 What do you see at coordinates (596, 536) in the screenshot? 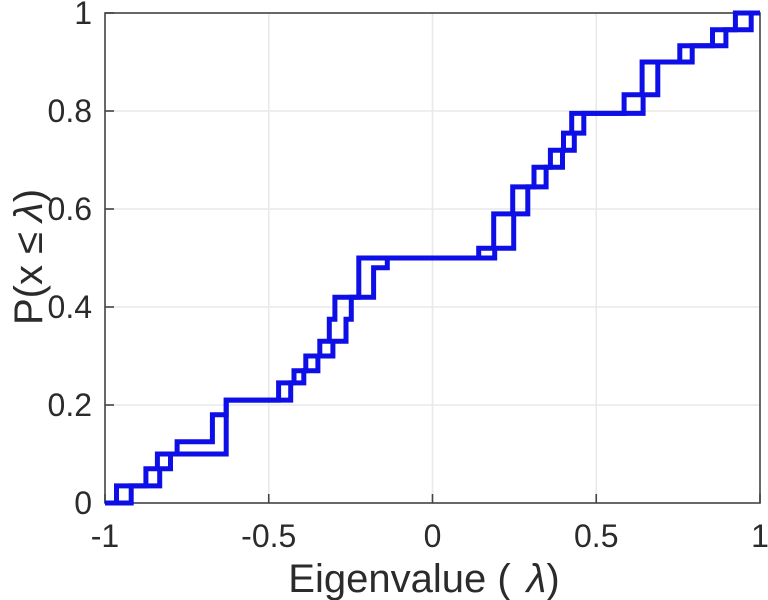
I see `x-tick-label: 0.5` at bounding box center [596, 536].